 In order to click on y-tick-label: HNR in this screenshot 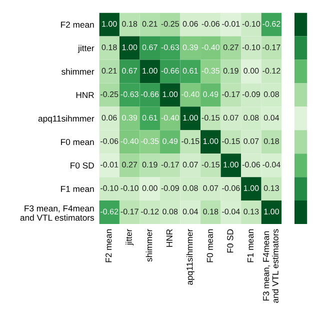, I will do `click(85, 95)`.